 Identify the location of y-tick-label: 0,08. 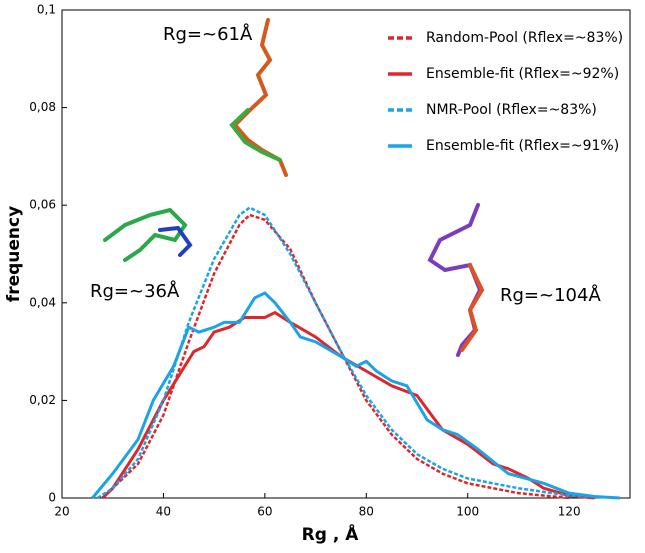
(42, 107).